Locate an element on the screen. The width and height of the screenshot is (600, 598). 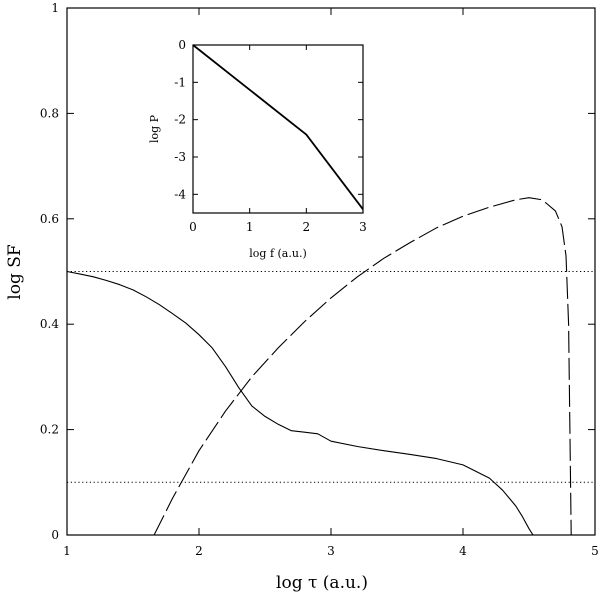
main-x-axis-label: log τ (a.u.) is located at coordinates (322, 583).